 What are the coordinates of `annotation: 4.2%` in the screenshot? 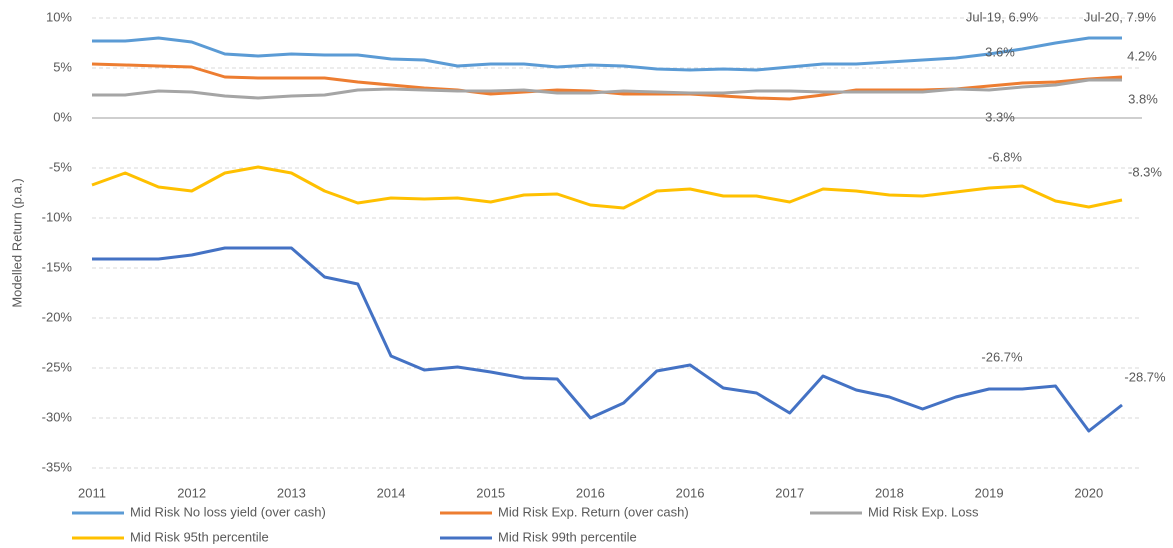 It's located at (1142, 55).